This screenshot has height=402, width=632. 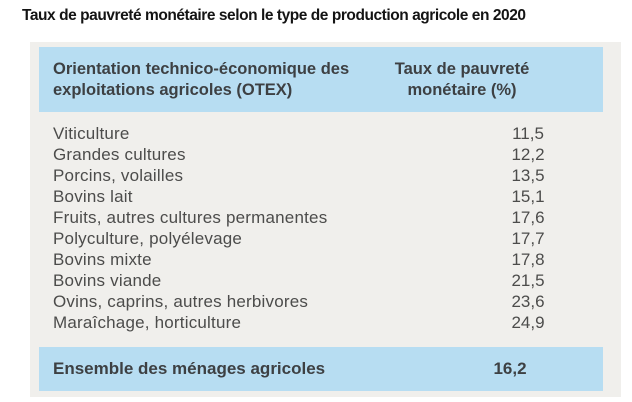 I want to click on table-row: Porcins, volailles 13,5, so click(x=330, y=175).